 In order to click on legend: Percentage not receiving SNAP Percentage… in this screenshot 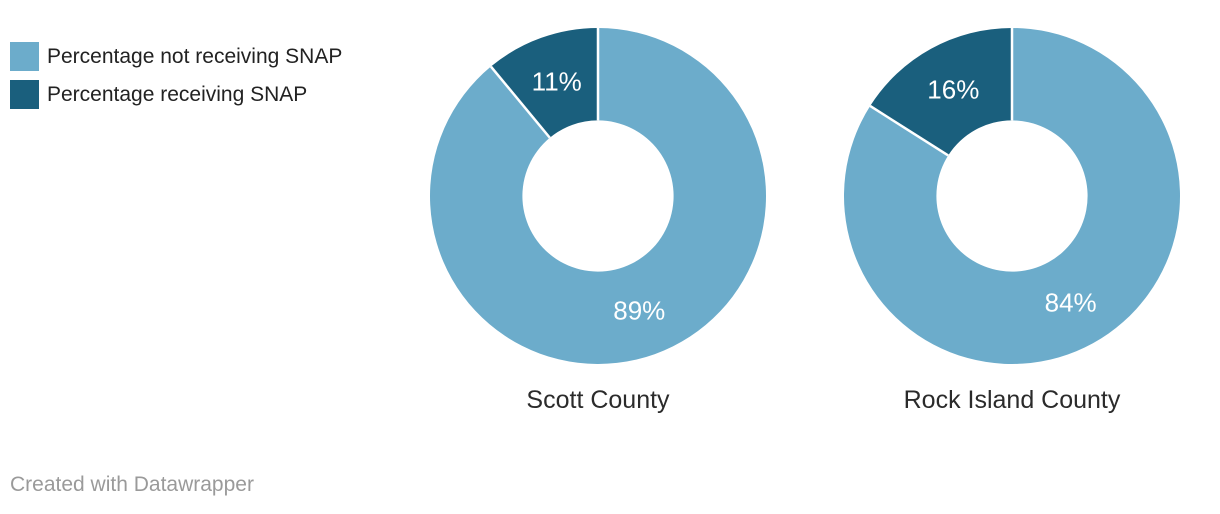, I will do `click(176, 75)`.